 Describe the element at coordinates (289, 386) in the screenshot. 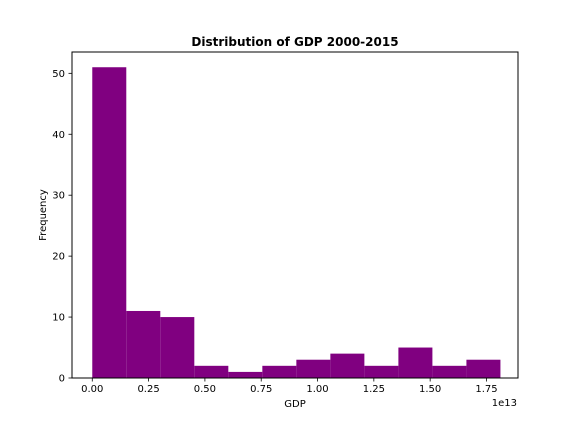

I see `x-axis-ticks: 0.00 0.25 0.50 0.75 1.00 1.25 1.50 1.75` at that location.